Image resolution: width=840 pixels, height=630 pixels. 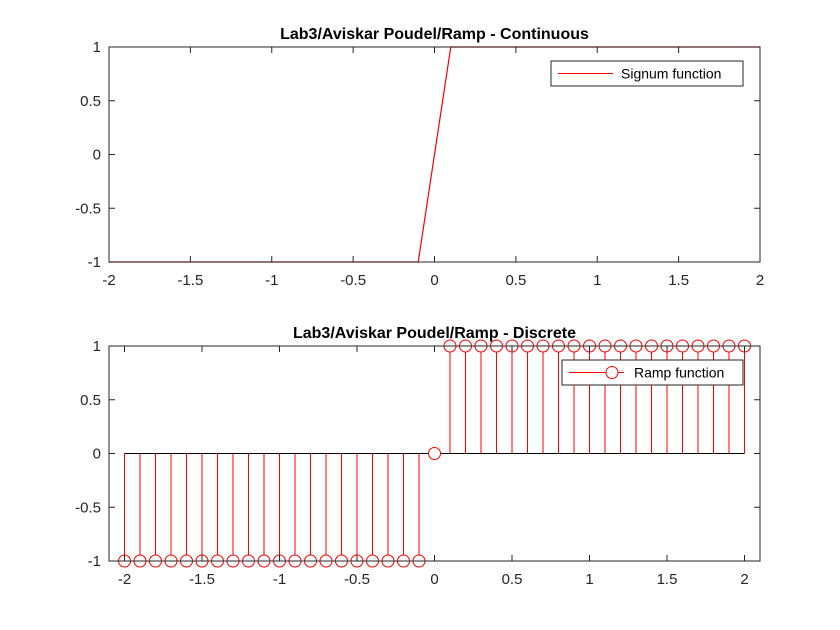 What do you see at coordinates (279, 579) in the screenshot?
I see `discrete-x-tick-label: -1` at bounding box center [279, 579].